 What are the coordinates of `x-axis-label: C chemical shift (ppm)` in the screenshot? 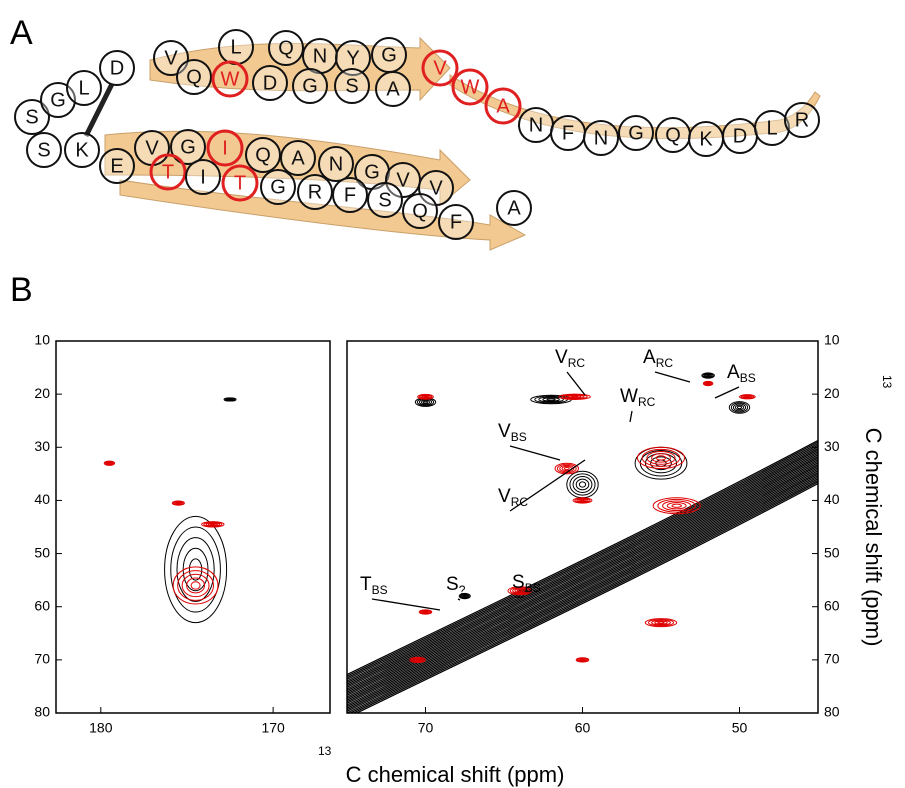 It's located at (455, 774).